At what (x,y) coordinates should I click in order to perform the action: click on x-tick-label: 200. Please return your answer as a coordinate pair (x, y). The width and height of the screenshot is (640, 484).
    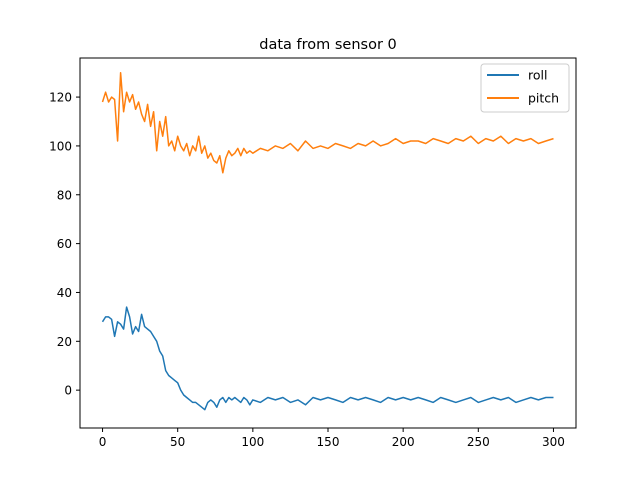
    Looking at the image, I should click on (403, 442).